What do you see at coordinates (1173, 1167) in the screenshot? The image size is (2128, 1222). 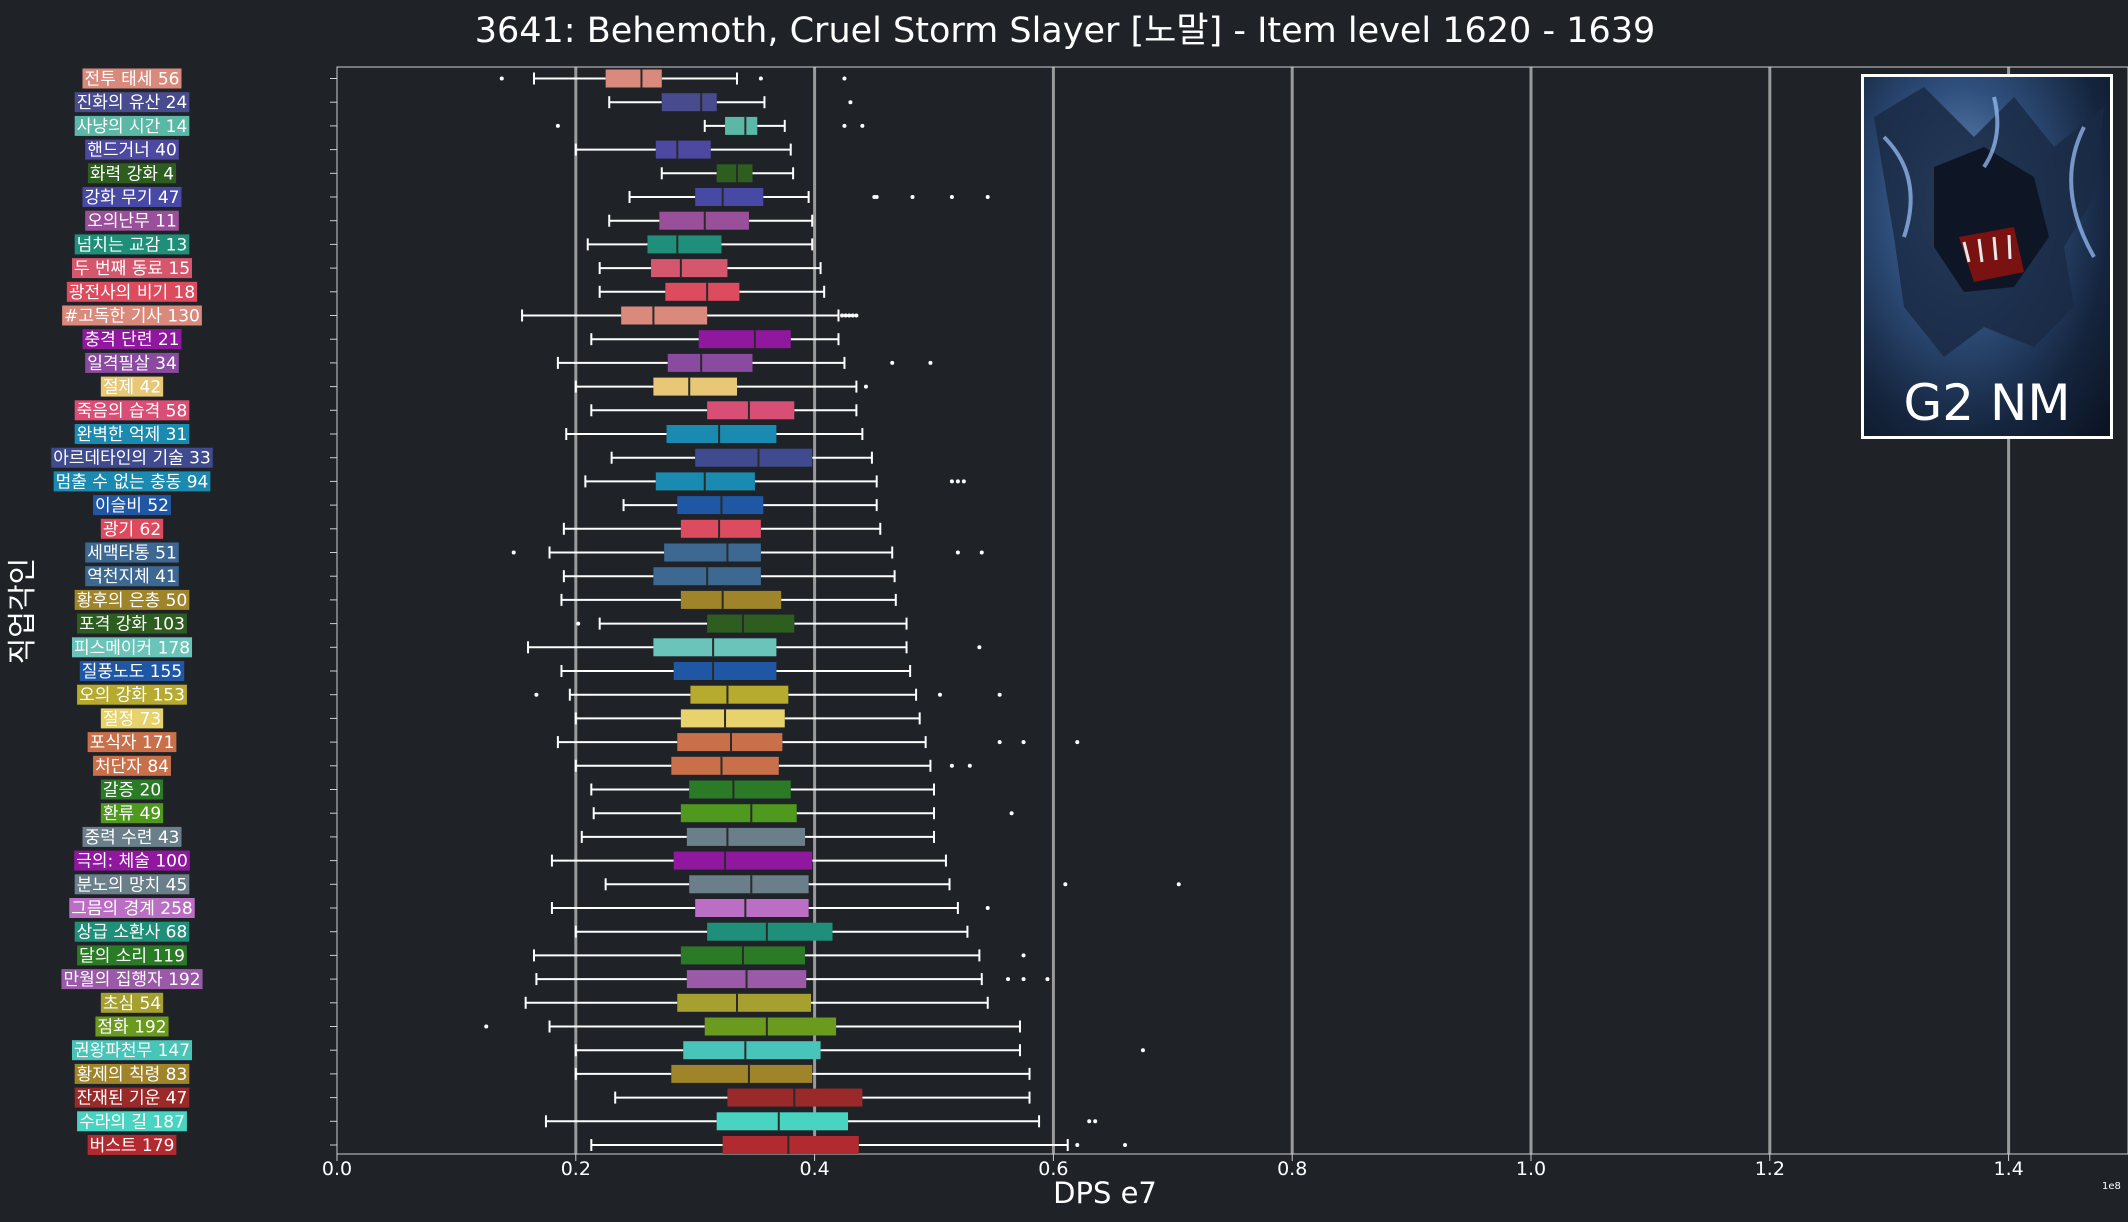 I see `x-tick-labels: 0.0 0.2 0.4 0.6 0.8 1.0 1.2 1.4` at bounding box center [1173, 1167].